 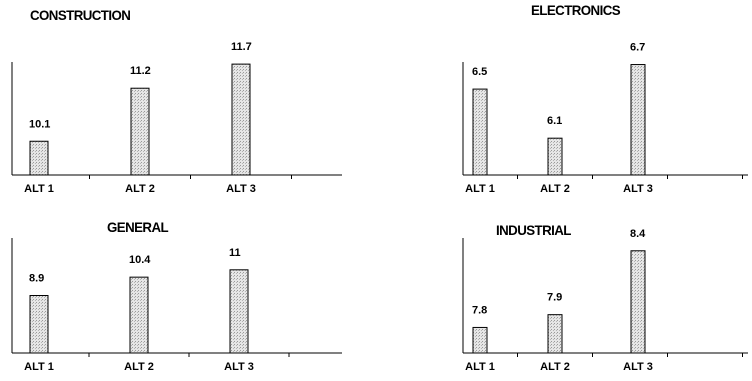 What do you see at coordinates (479, 72) in the screenshot?
I see `data-label: 6.5` at bounding box center [479, 72].